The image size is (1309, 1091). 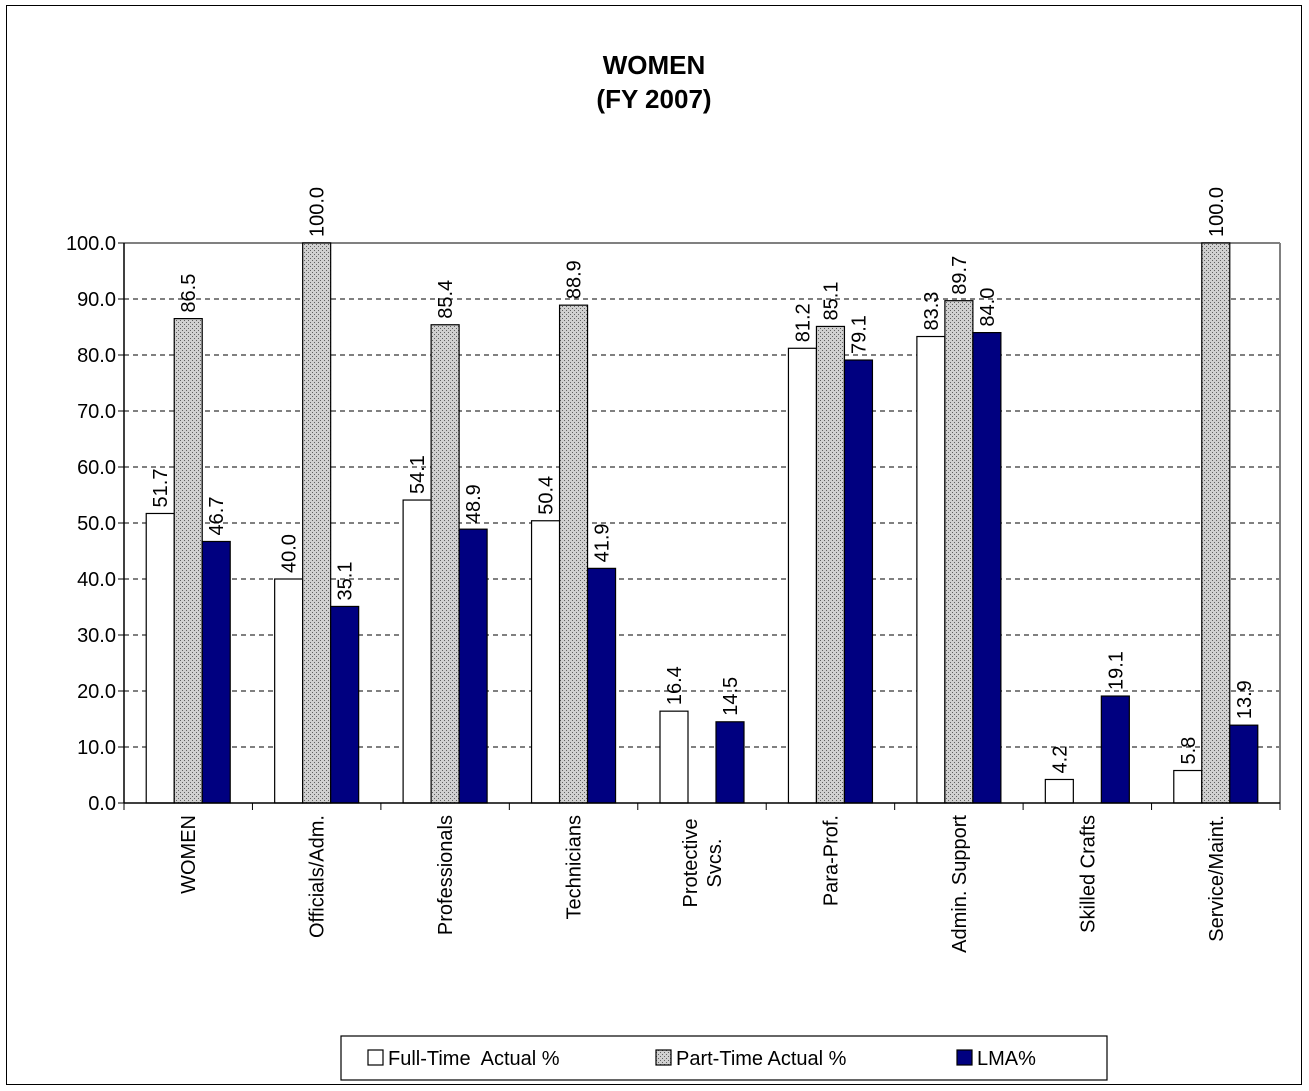 I want to click on y-tick-label: 90.0, so click(x=96, y=300).